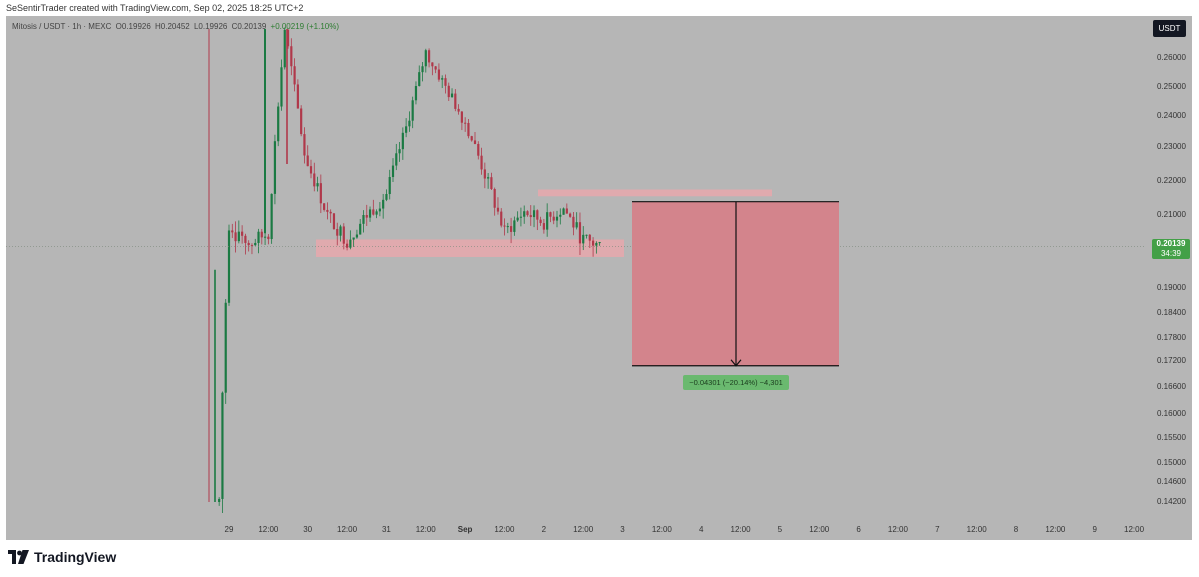 This screenshot has width=1199, height=577. Describe the element at coordinates (780, 529) in the screenshot. I see `time-tick-label: 5` at that location.